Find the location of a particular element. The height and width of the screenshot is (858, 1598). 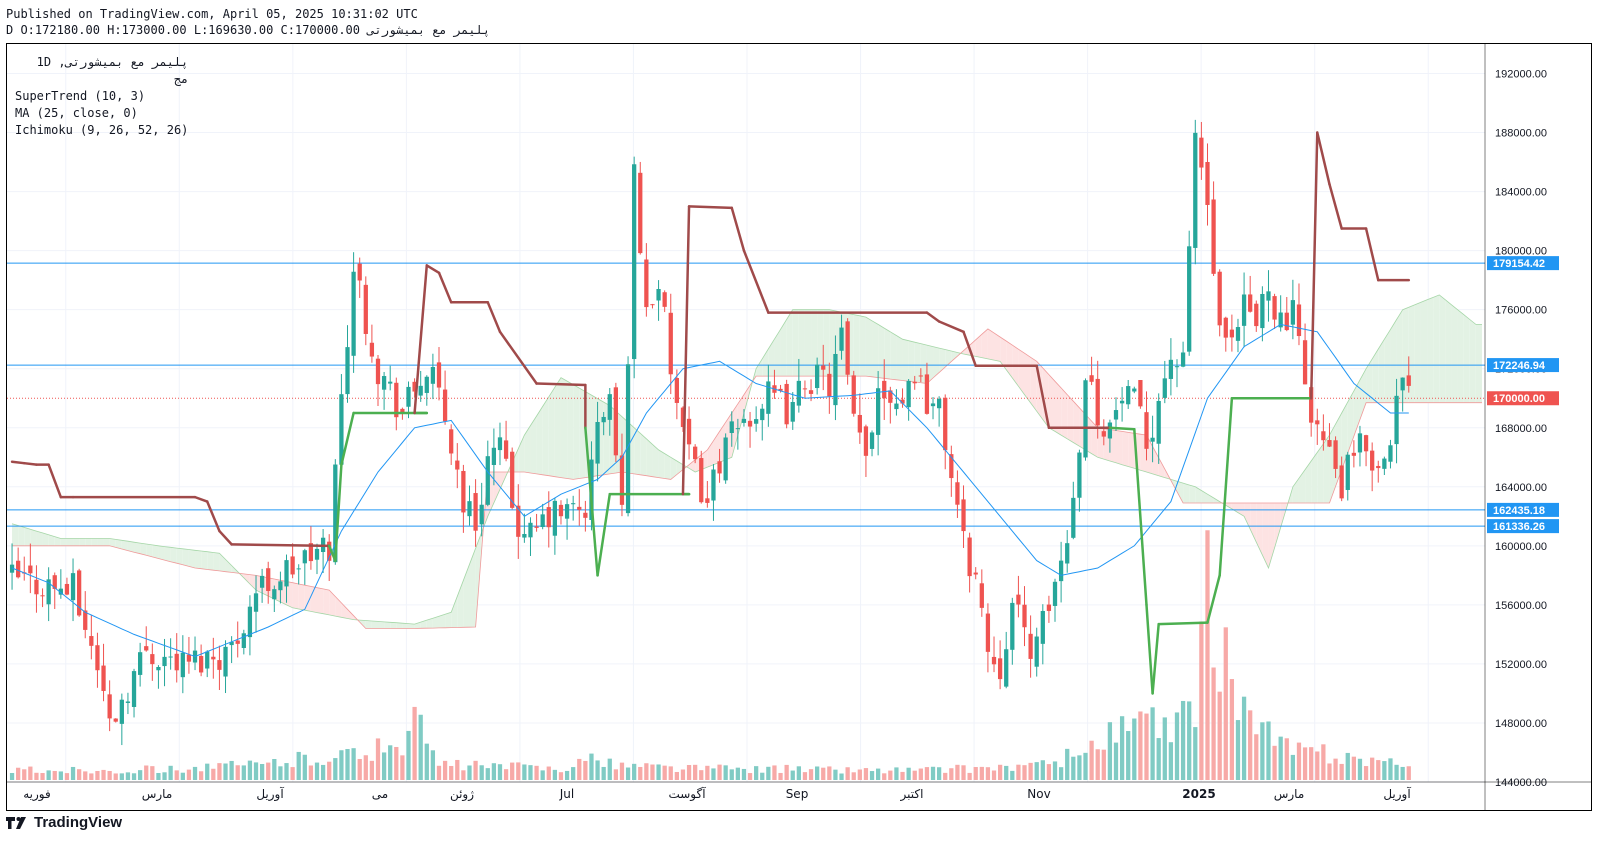

legend-ichimoku: Ichimoku (9, 26, 52, 26) is located at coordinates (102, 130).